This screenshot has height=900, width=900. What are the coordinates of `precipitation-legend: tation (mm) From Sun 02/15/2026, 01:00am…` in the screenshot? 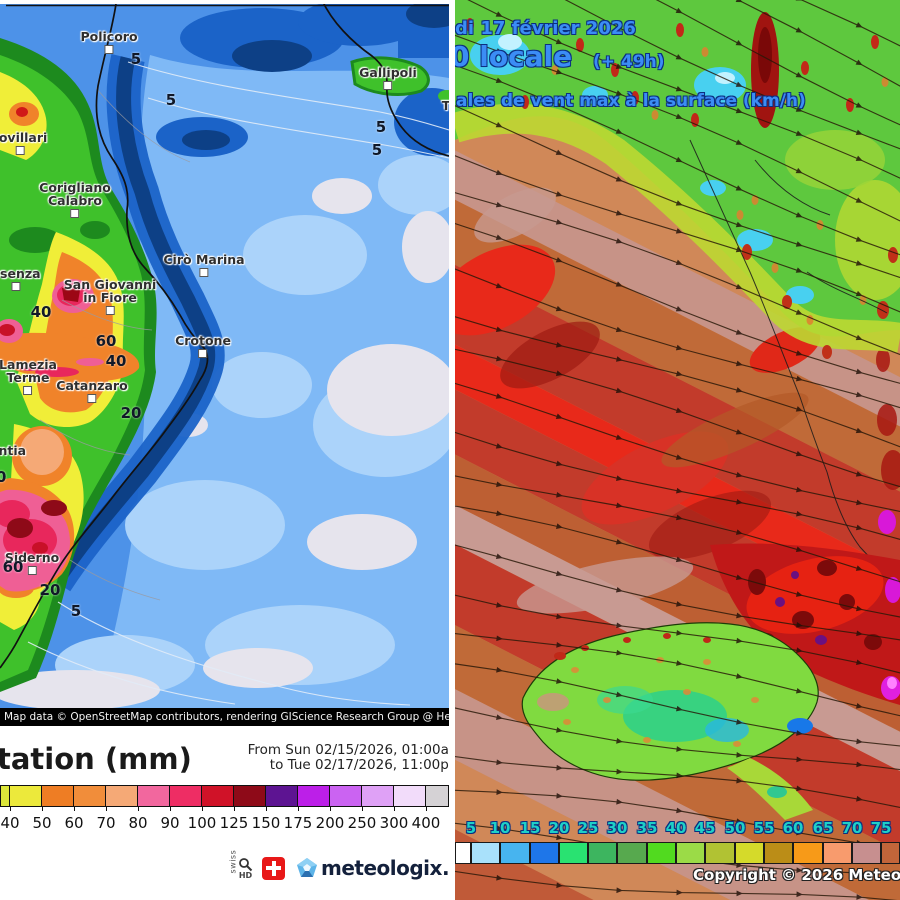 It's located at (224, 813).